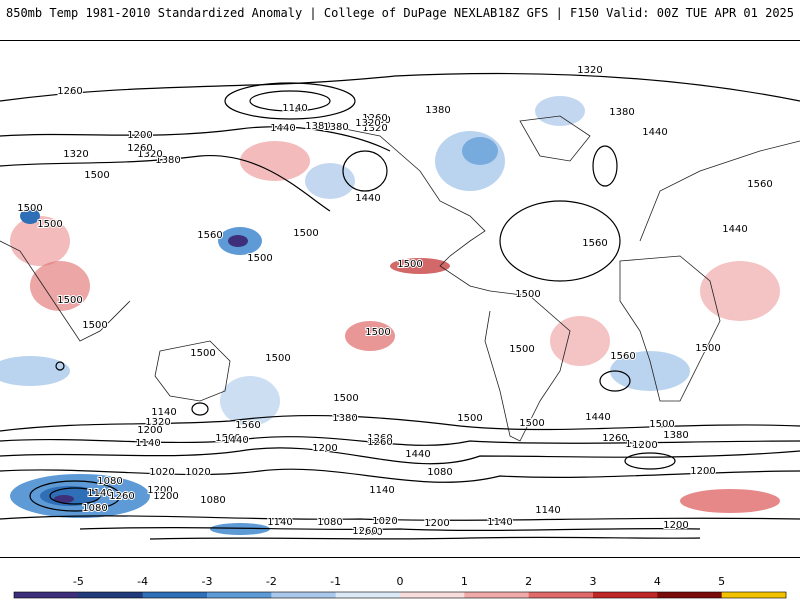  I want to click on colorbar-tick-label: 4, so click(657, 581).